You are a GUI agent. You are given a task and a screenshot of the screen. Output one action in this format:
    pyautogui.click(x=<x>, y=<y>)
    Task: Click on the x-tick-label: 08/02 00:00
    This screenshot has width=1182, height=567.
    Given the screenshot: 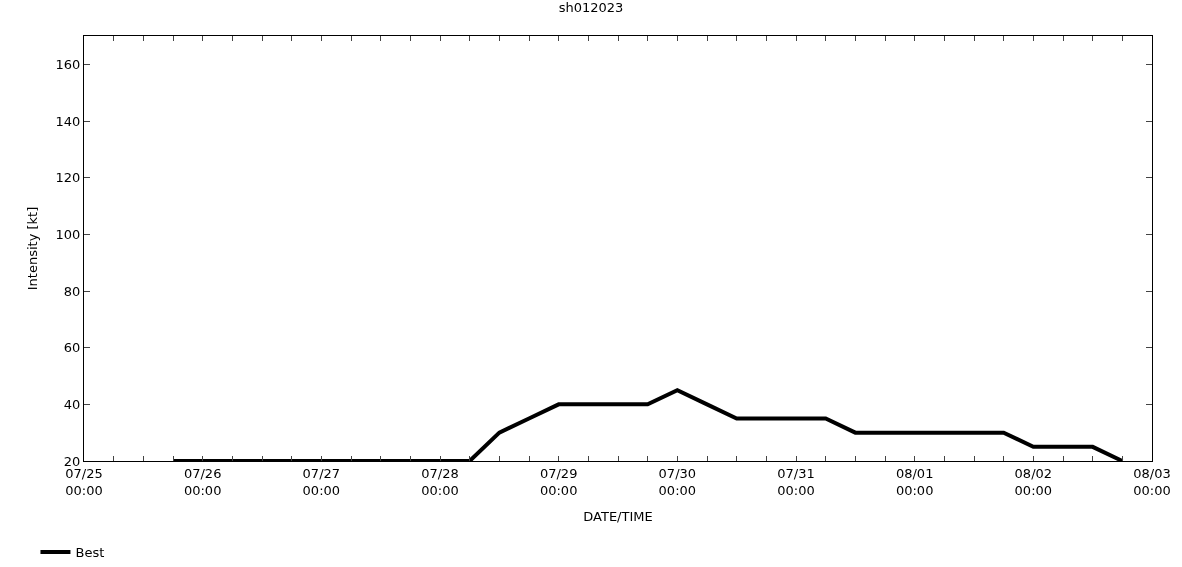 What is the action you would take?
    pyautogui.click(x=1033, y=481)
    